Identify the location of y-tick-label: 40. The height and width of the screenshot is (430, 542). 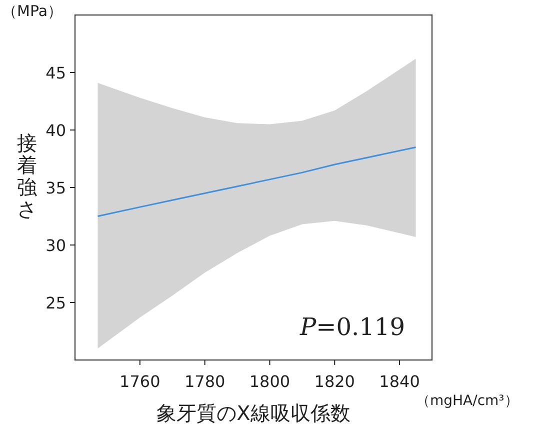
(56, 130).